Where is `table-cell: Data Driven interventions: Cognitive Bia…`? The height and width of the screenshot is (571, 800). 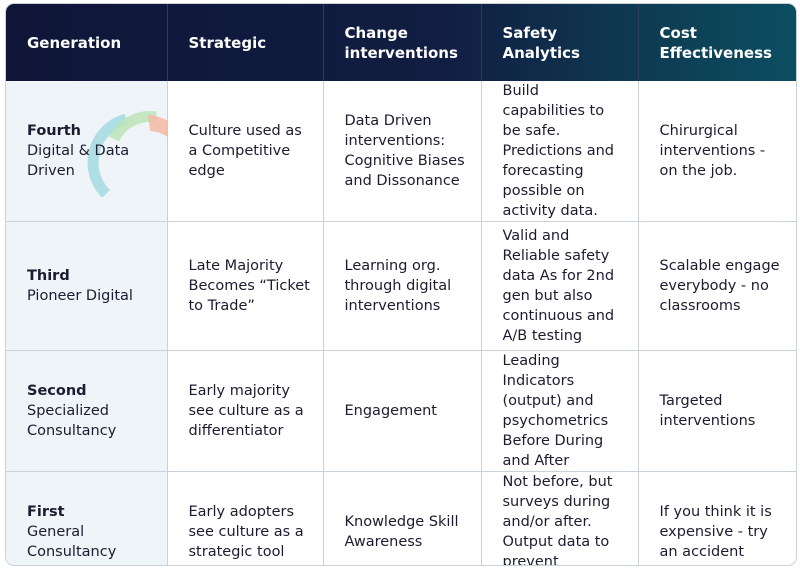 table-cell: Data Driven interventions: Cognitive Bia… is located at coordinates (402, 151).